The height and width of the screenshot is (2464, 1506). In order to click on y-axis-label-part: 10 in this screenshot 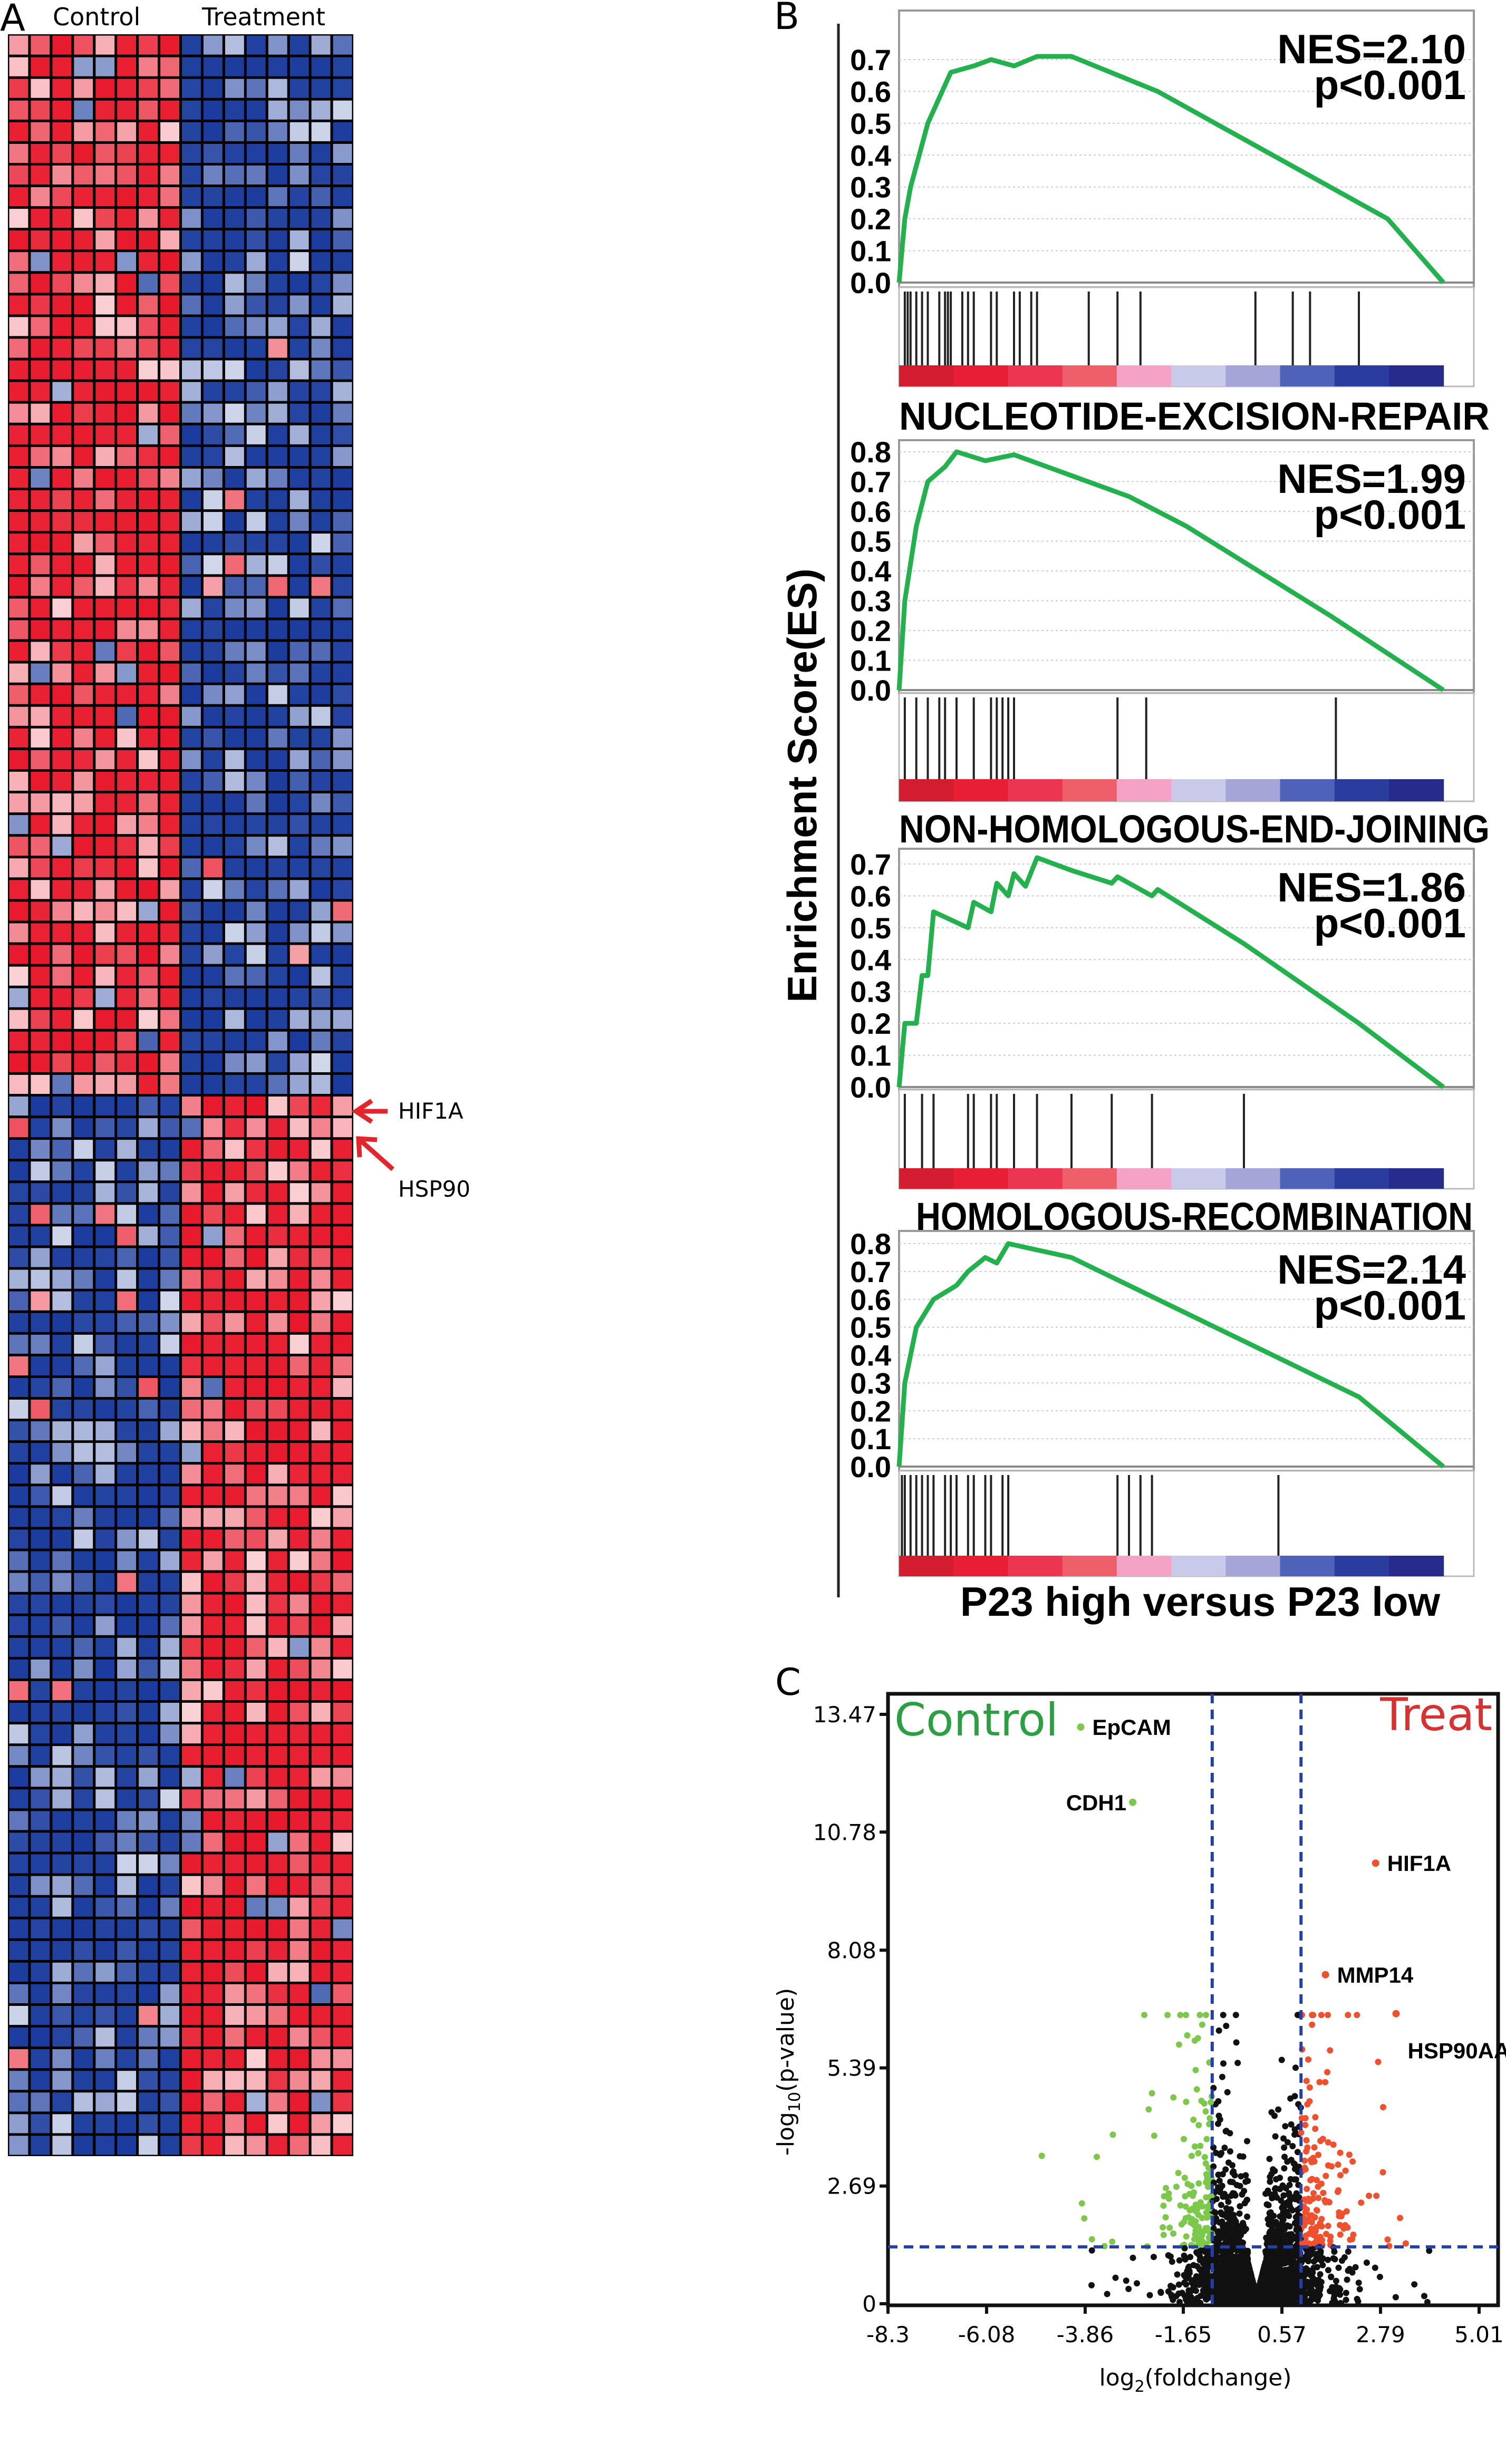, I will do `click(795, 2102)`.